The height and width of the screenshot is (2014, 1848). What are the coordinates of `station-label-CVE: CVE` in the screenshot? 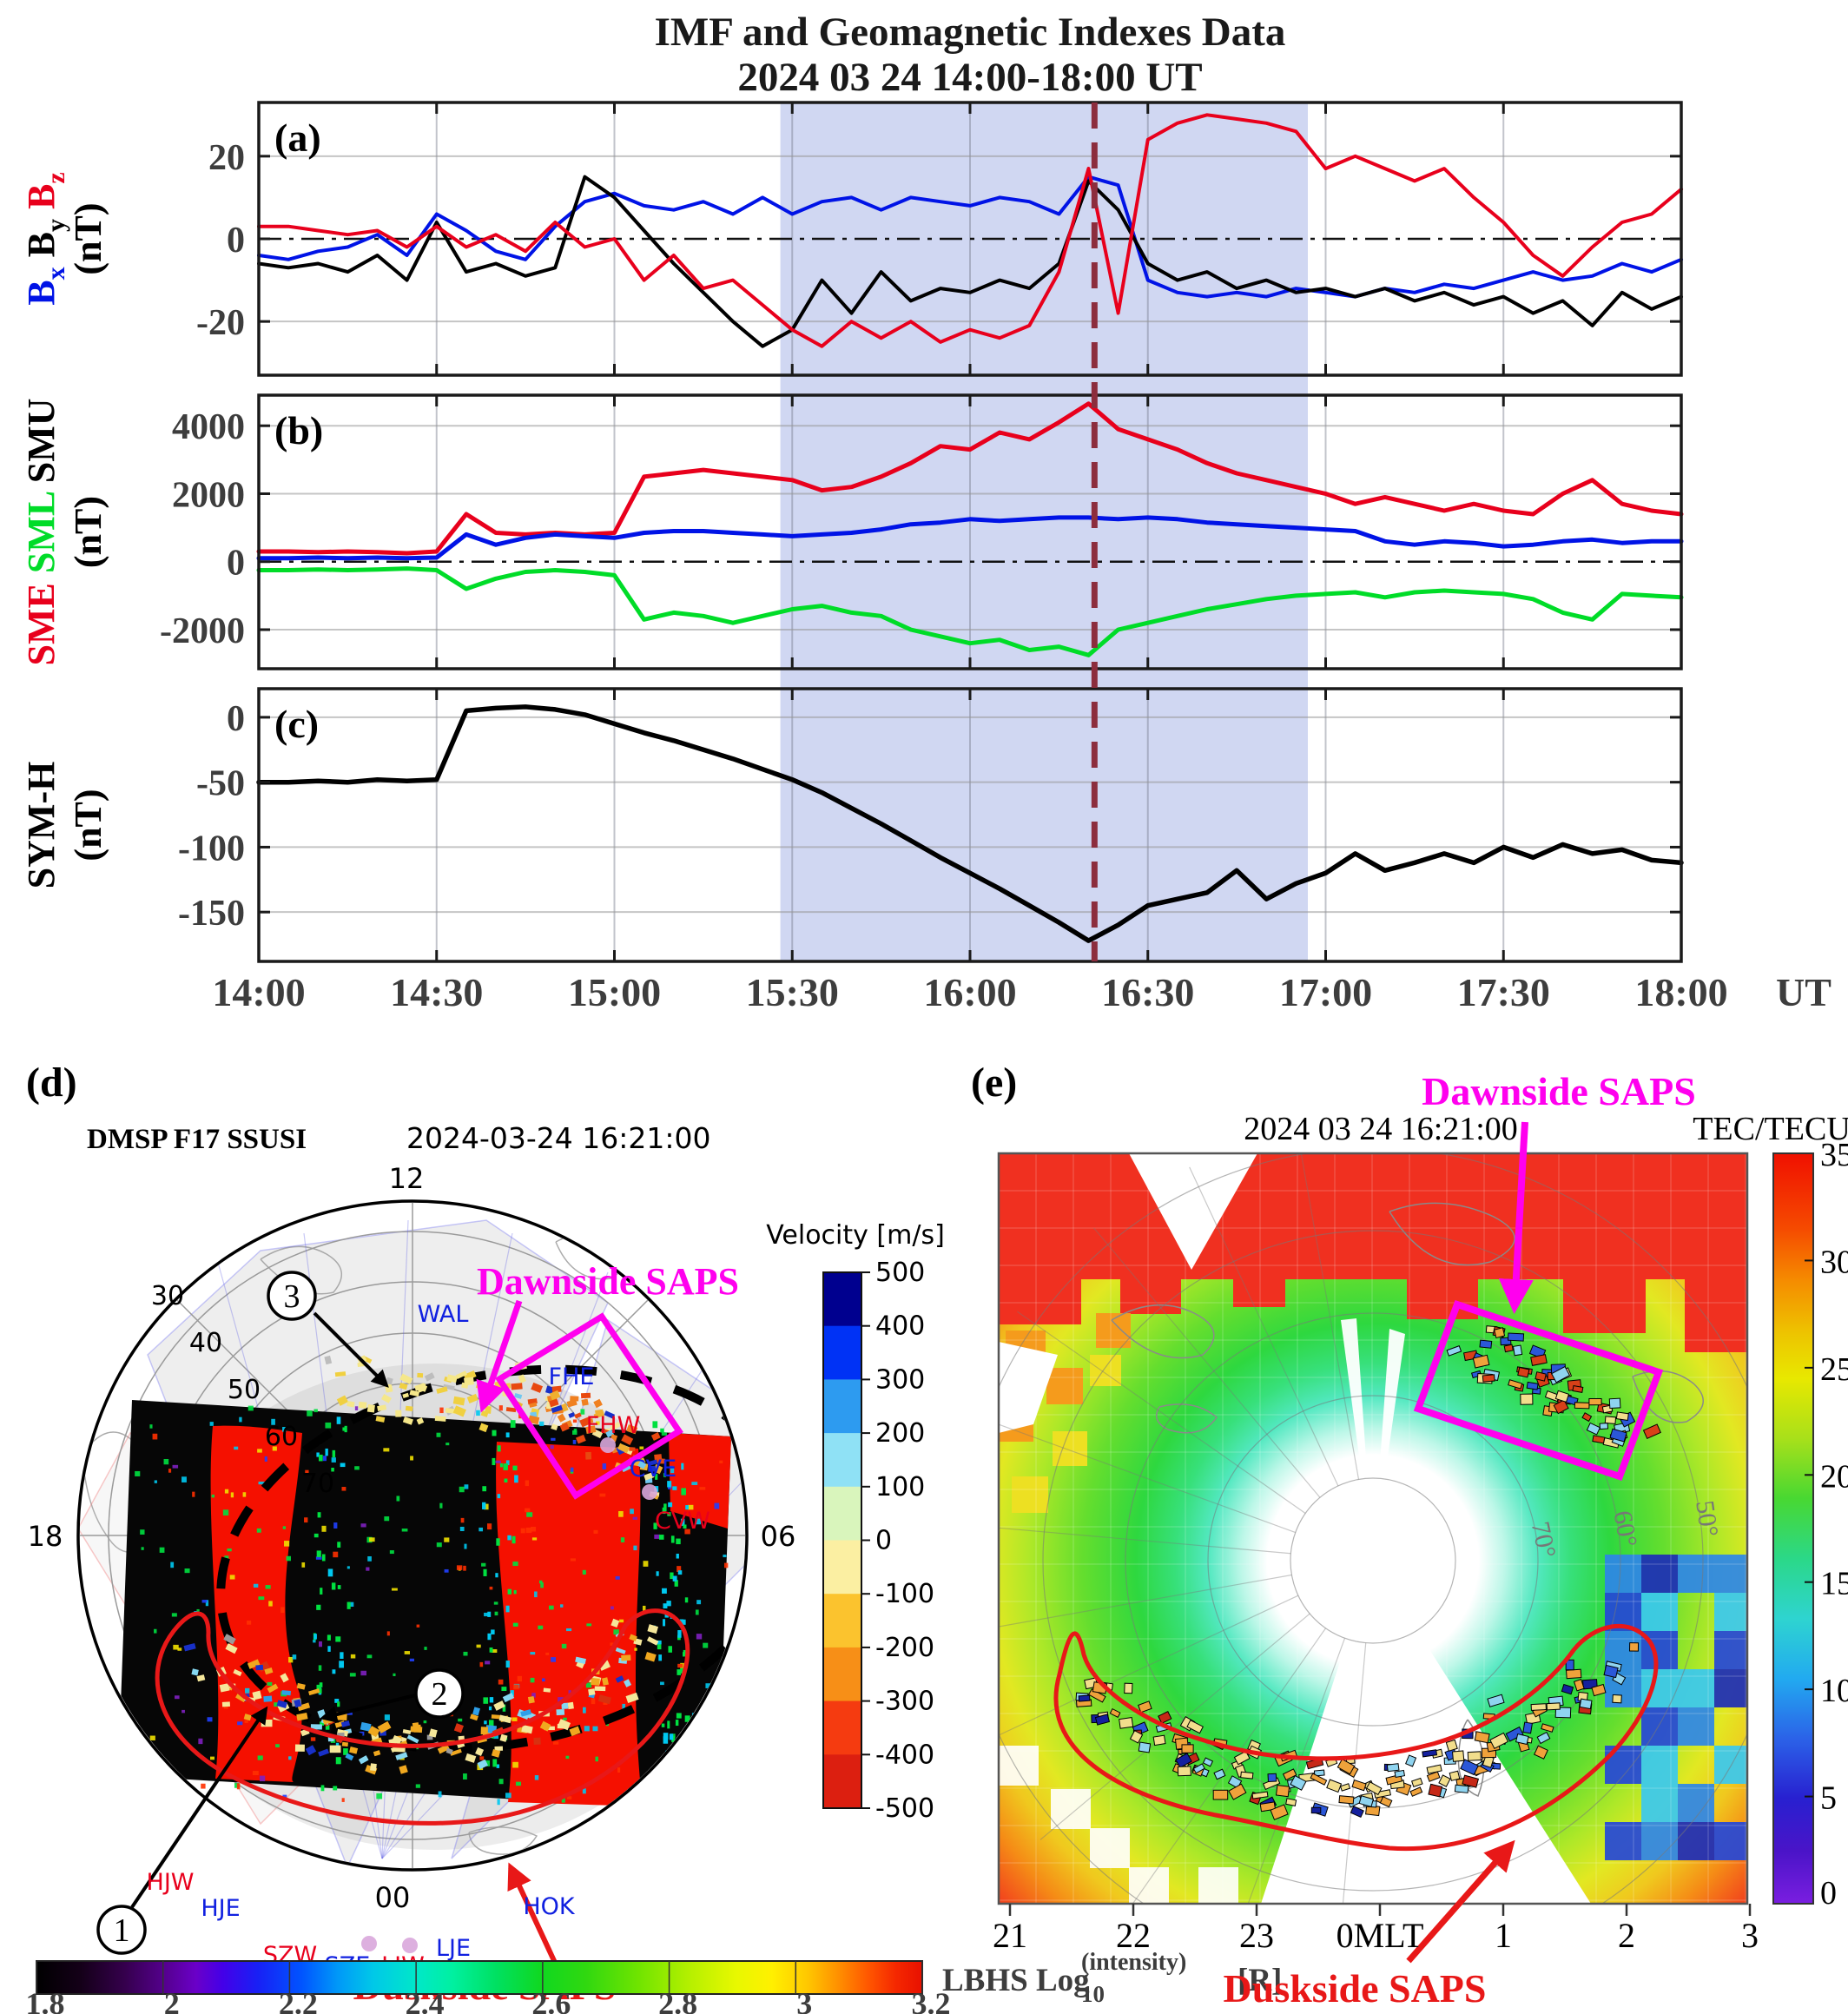 It's located at (653, 1469).